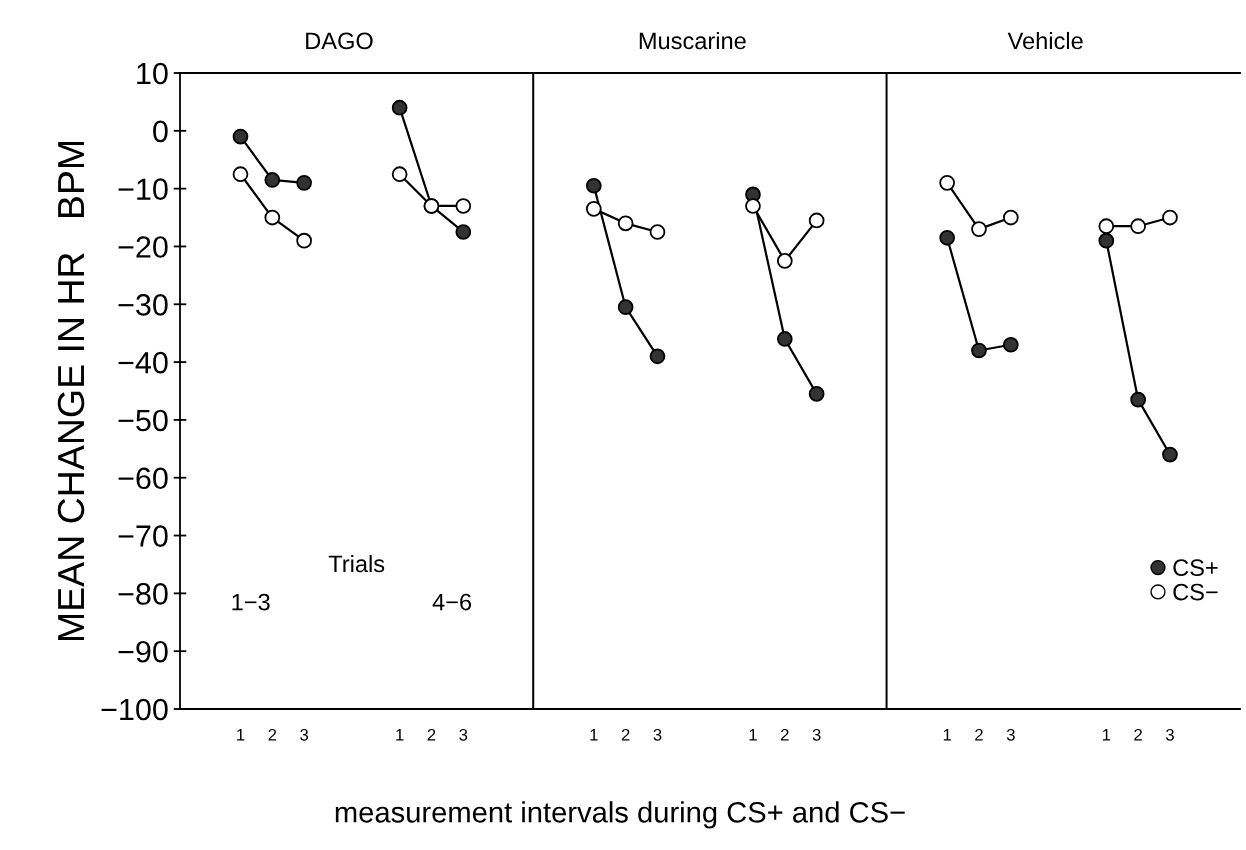 The width and height of the screenshot is (1246, 850). Describe the element at coordinates (251, 602) in the screenshot. I see `annotation: 1−3` at that location.